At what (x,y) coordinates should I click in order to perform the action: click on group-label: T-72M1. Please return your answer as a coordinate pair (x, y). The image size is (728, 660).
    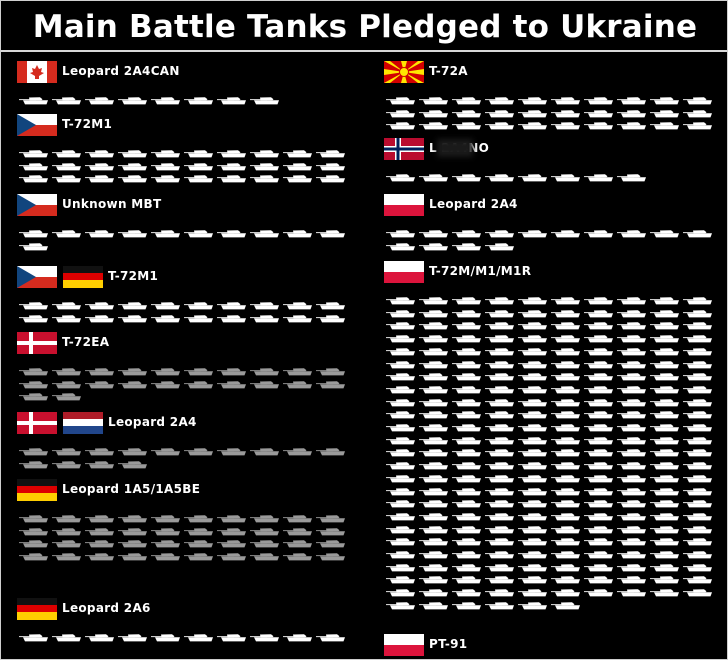
    Looking at the image, I should click on (87, 124).